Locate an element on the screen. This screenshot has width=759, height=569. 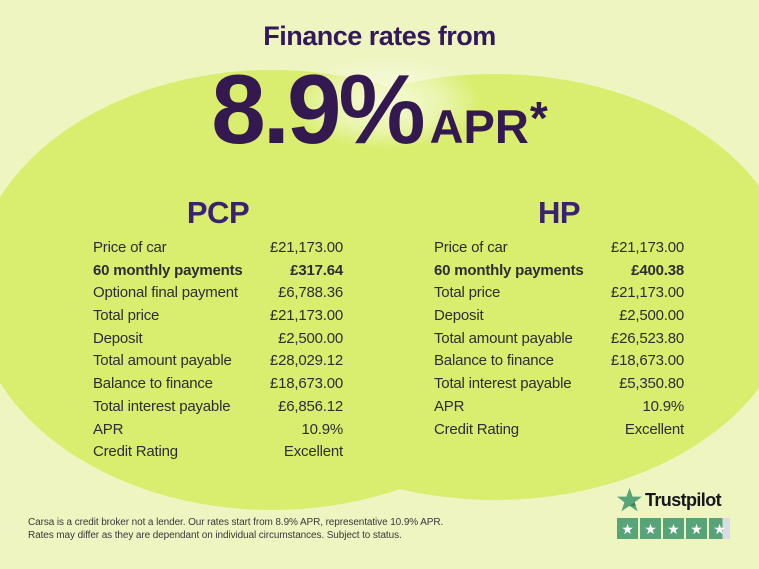
finance-row: Total amount payable £26,523.80 is located at coordinates (559, 341).